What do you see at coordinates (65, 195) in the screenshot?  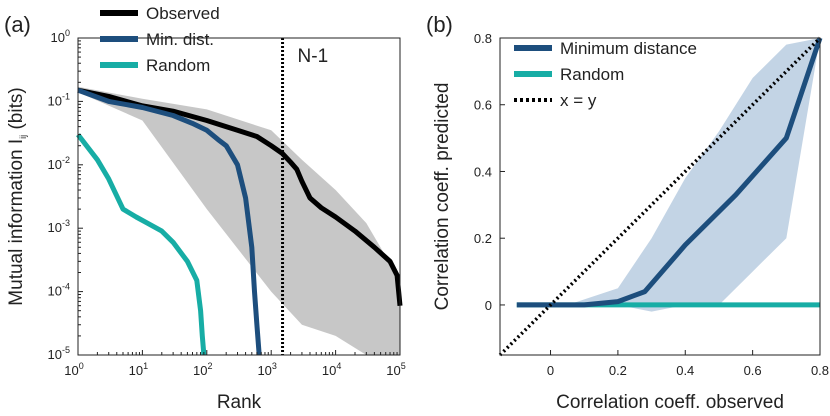 I see `panel-a-y-ticks: 10⁰ 10⁻¹ 10⁻² 10⁻³ 10⁻⁴ 10⁻⁵` at bounding box center [65, 195].